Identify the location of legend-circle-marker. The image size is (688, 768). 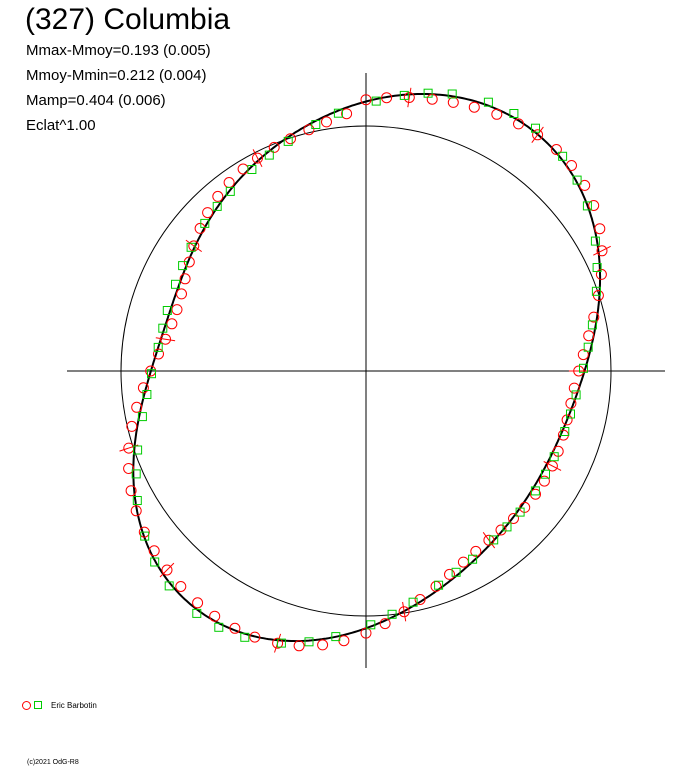
(26, 705).